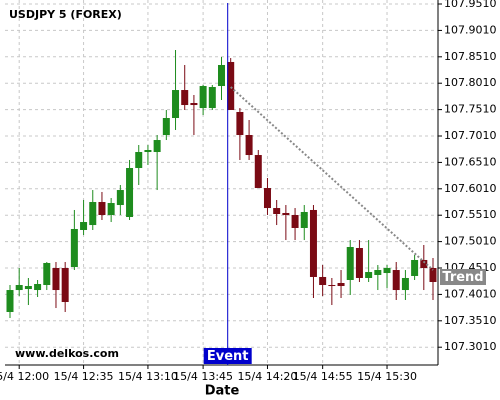  Describe the element at coordinates (470, 161) in the screenshot. I see `y-tick-label: 107.6510` at that location.